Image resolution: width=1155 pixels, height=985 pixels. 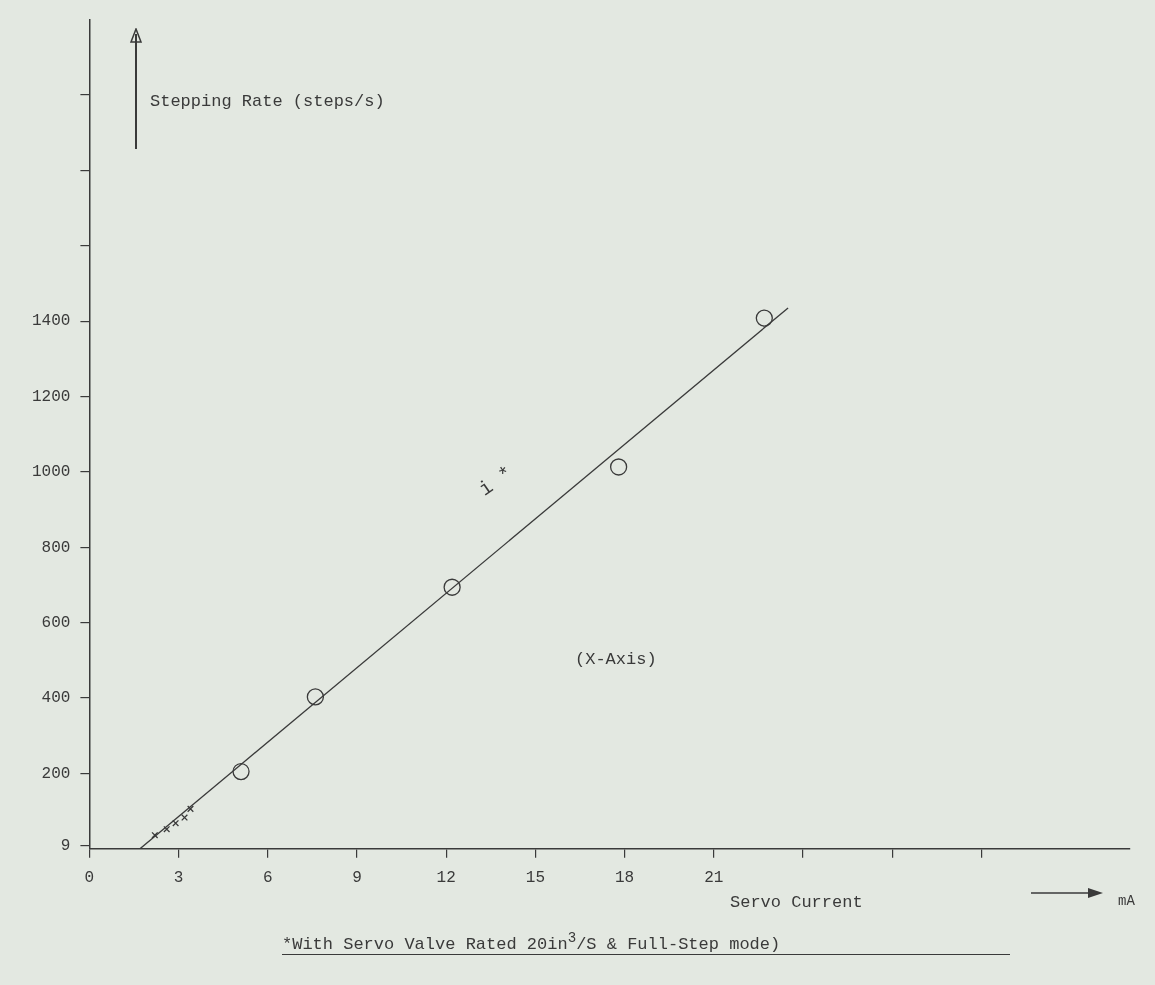 What do you see at coordinates (56, 698) in the screenshot?
I see `y-tick-label: 400` at bounding box center [56, 698].